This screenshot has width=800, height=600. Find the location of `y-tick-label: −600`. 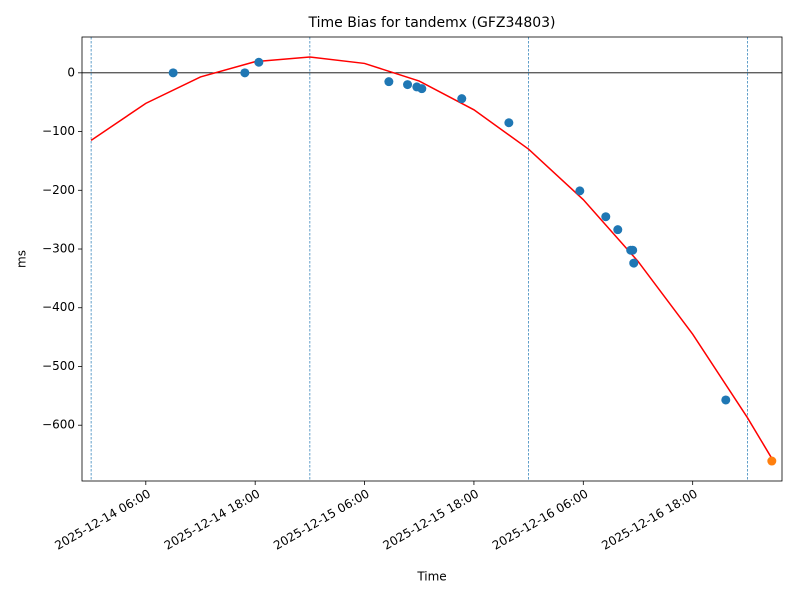

y-tick-label: −600 is located at coordinates (58, 425).